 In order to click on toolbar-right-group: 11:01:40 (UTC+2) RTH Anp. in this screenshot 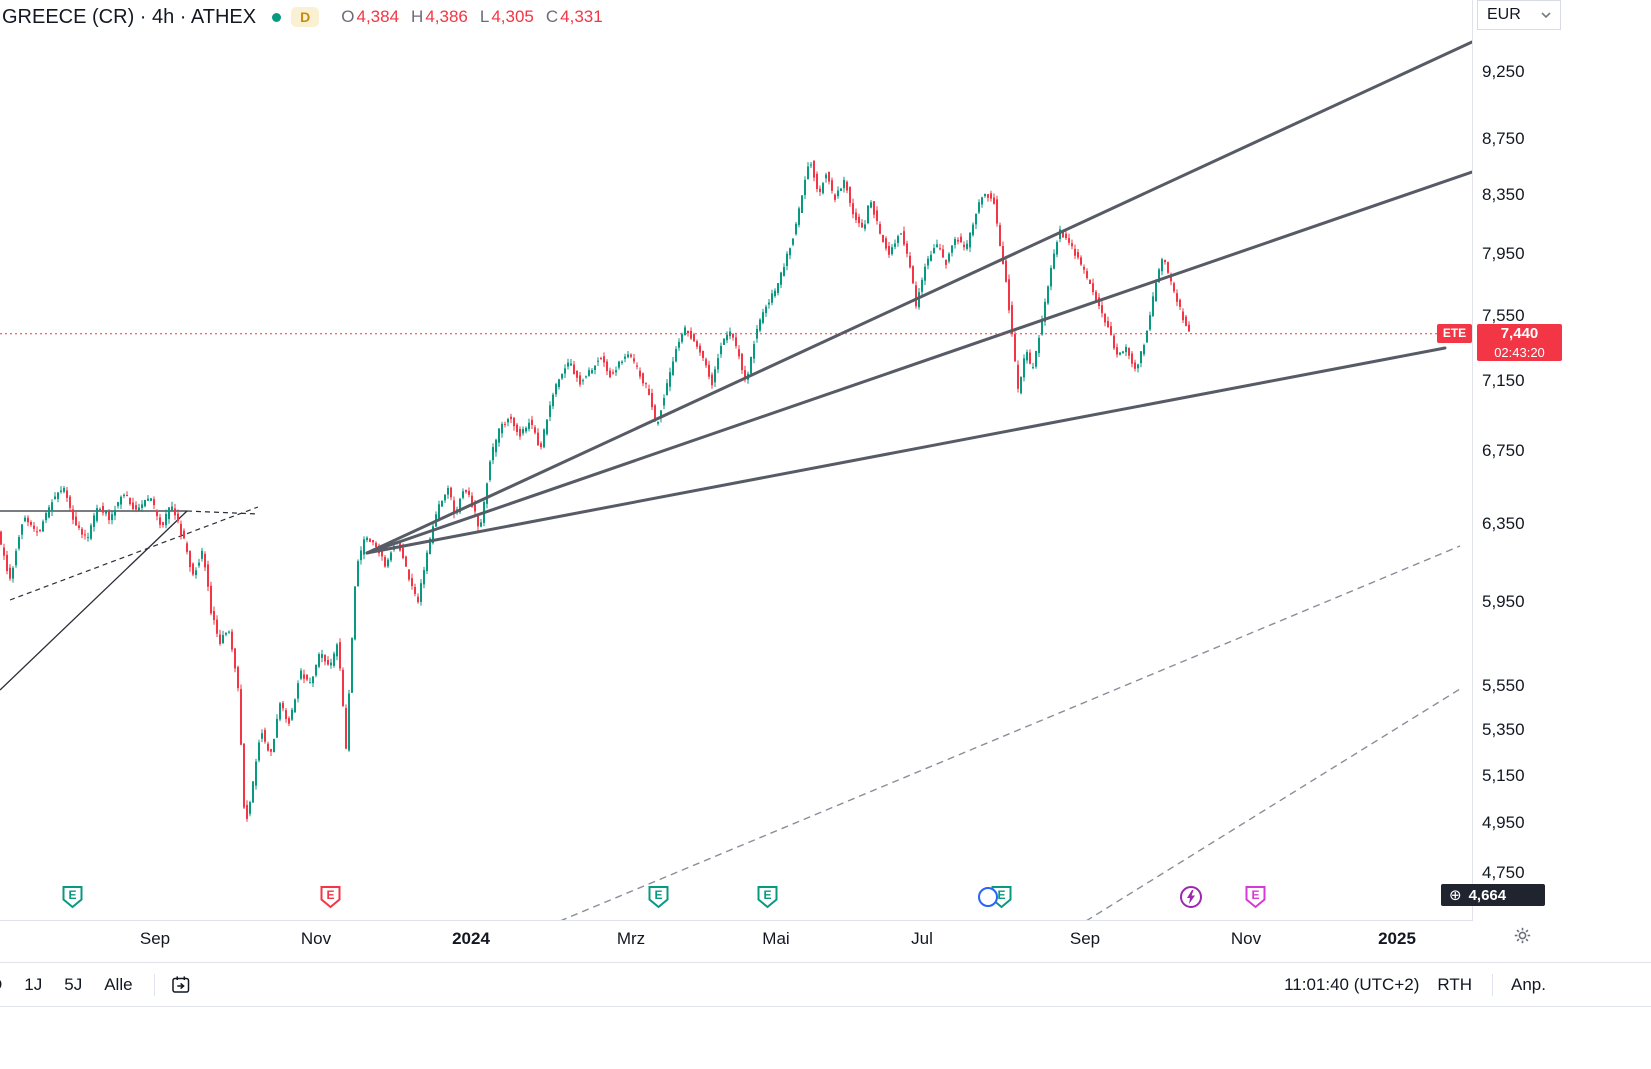, I will do `click(1463, 985)`.